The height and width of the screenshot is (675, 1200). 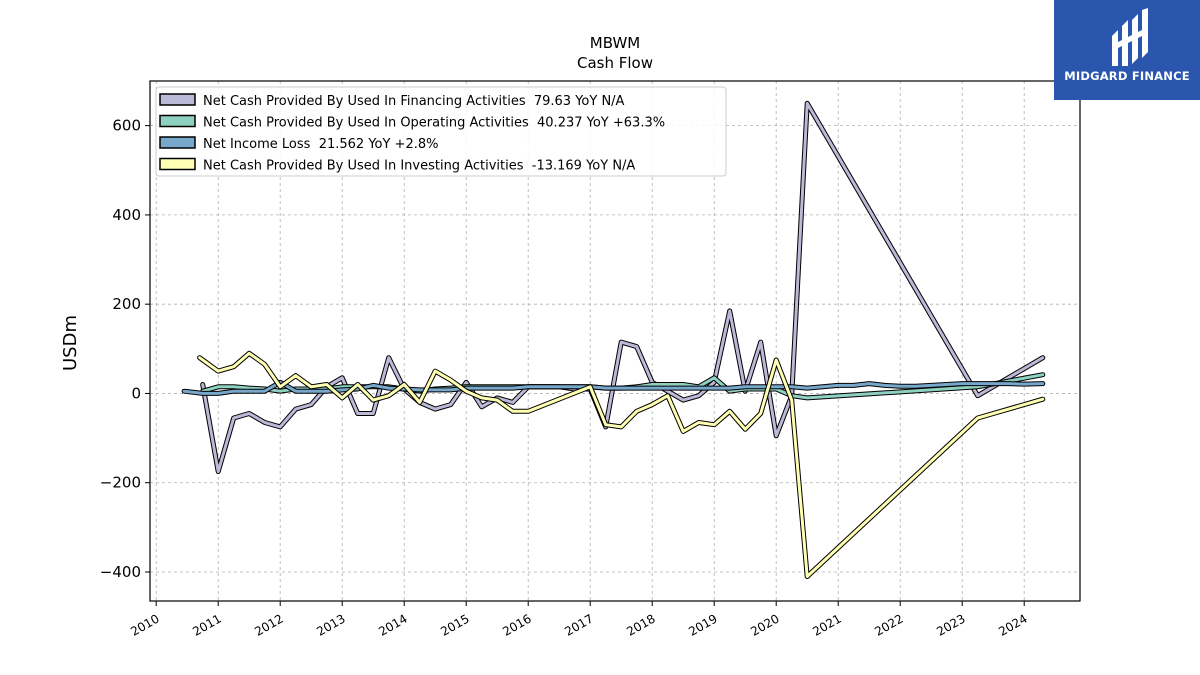 What do you see at coordinates (144, 624) in the screenshot?
I see `x-tick-label: 2010` at bounding box center [144, 624].